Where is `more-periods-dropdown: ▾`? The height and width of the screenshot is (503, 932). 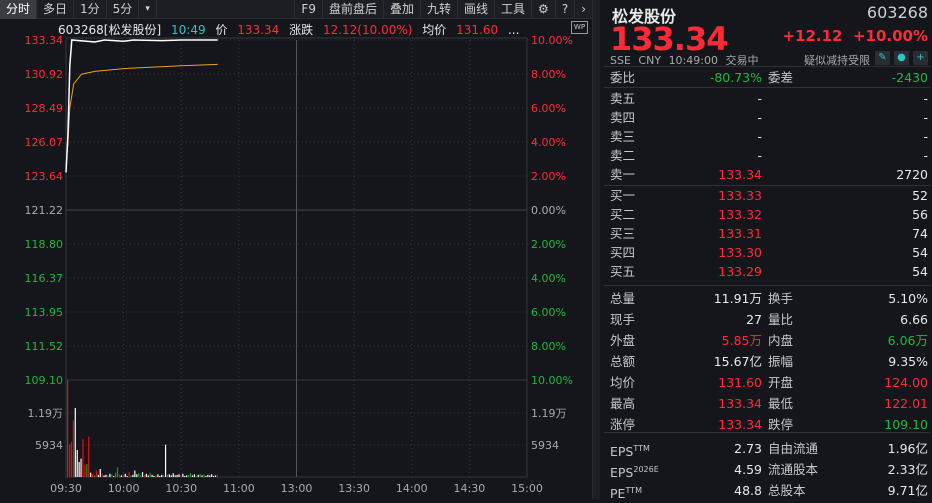 more-periods-dropdown: ▾ is located at coordinates (148, 9).